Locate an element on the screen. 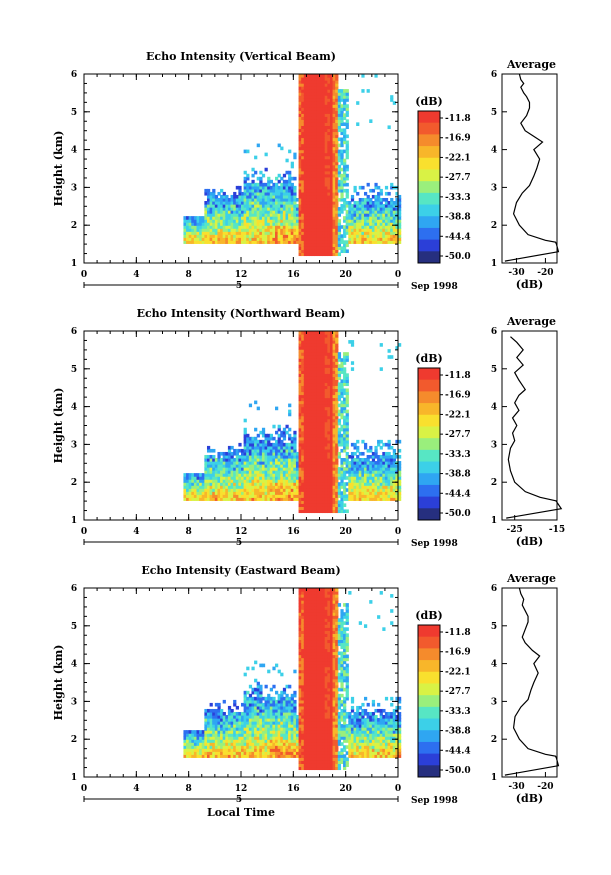 The height and width of the screenshot is (875, 611). colorbar-label: -11.8 is located at coordinates (458, 119).